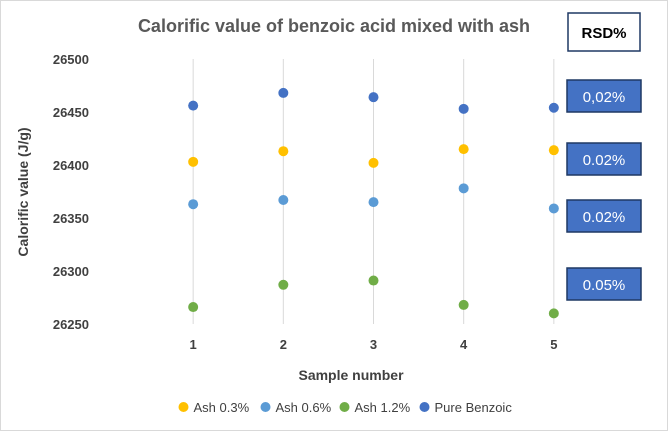  Describe the element at coordinates (474, 407) in the screenshot. I see `legend-label: Pure Benzoic` at that location.